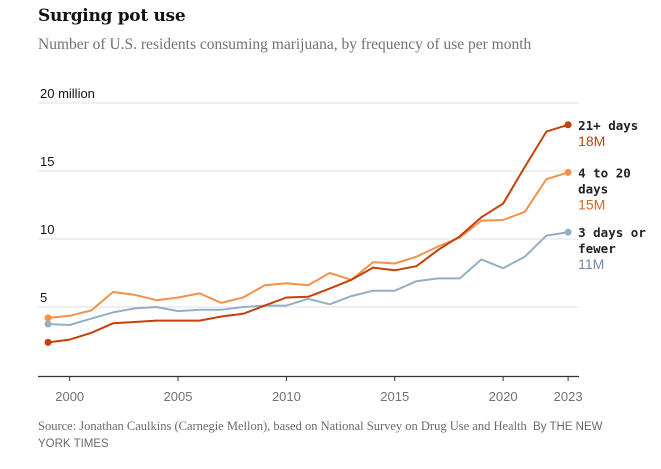  I want to click on series-name-label: 21+ days, so click(608, 125).